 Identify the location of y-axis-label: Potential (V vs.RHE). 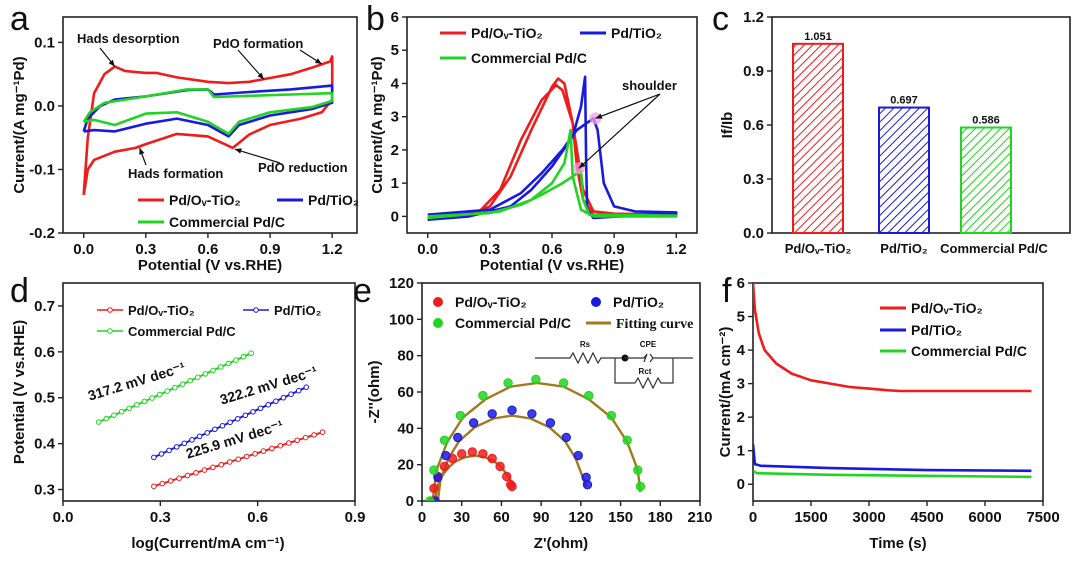
(19, 392).